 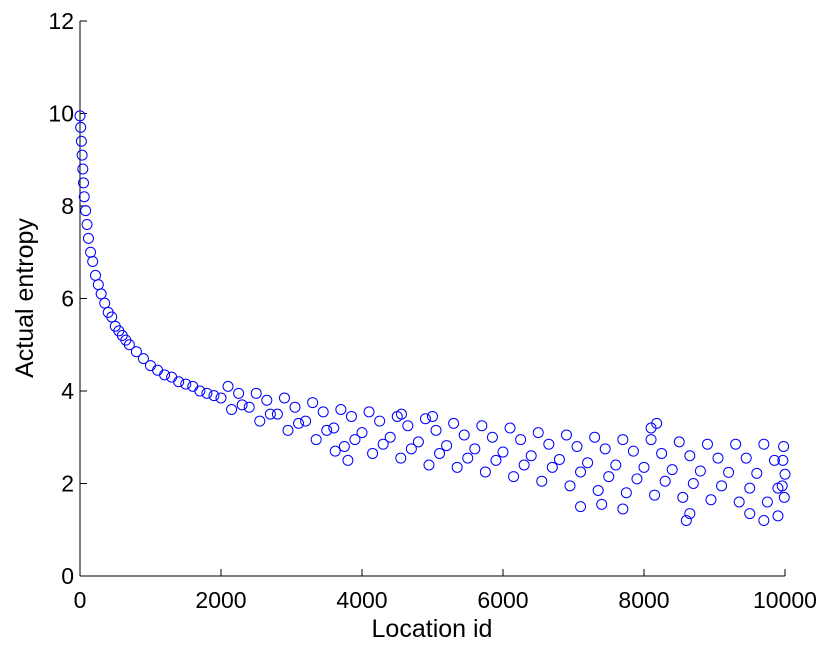 What do you see at coordinates (67, 391) in the screenshot?
I see `y-tick-label: 4` at bounding box center [67, 391].